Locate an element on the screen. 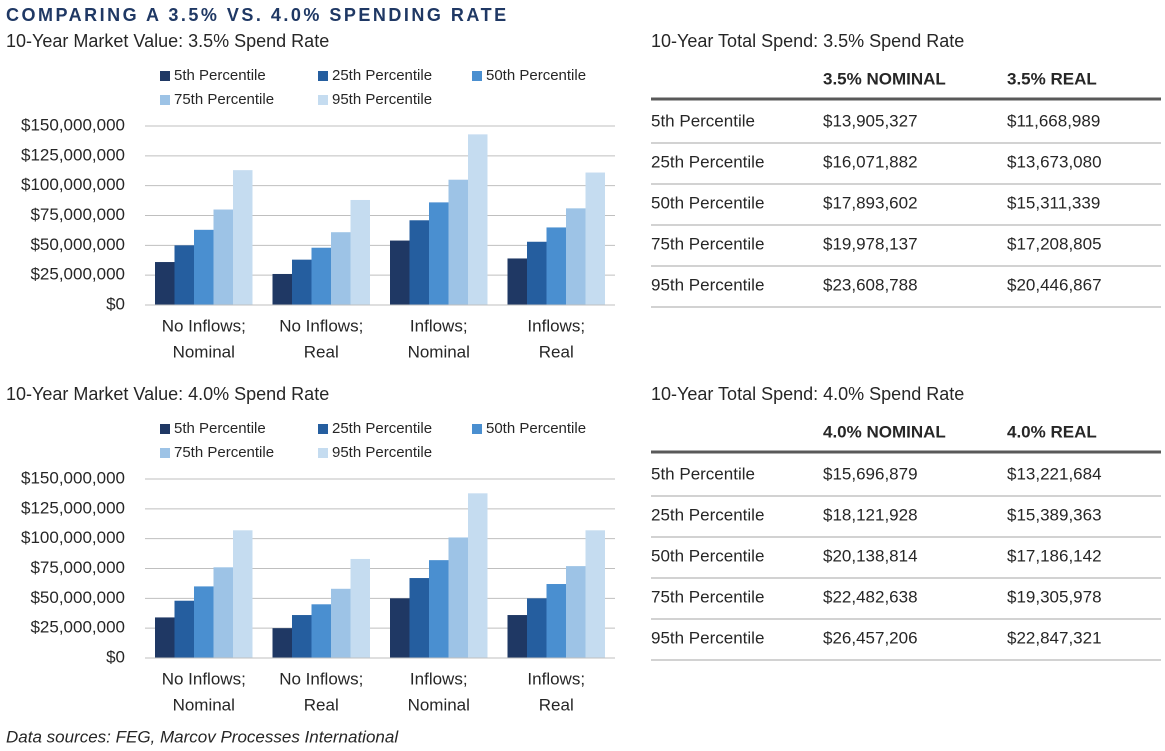  cell: $13,905,327 is located at coordinates (870, 120).